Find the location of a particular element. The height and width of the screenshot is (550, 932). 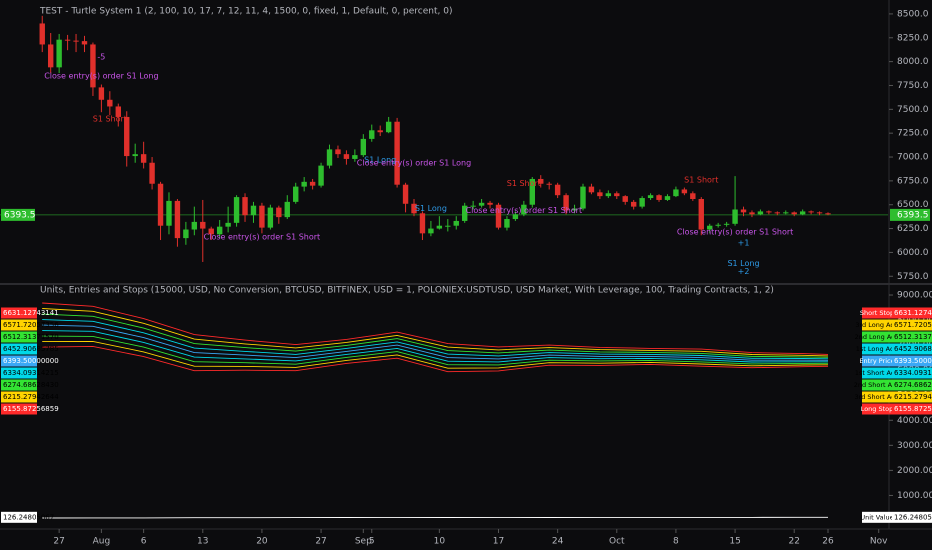

series-value-label-left: 6452.90685785 is located at coordinates (31, 349).